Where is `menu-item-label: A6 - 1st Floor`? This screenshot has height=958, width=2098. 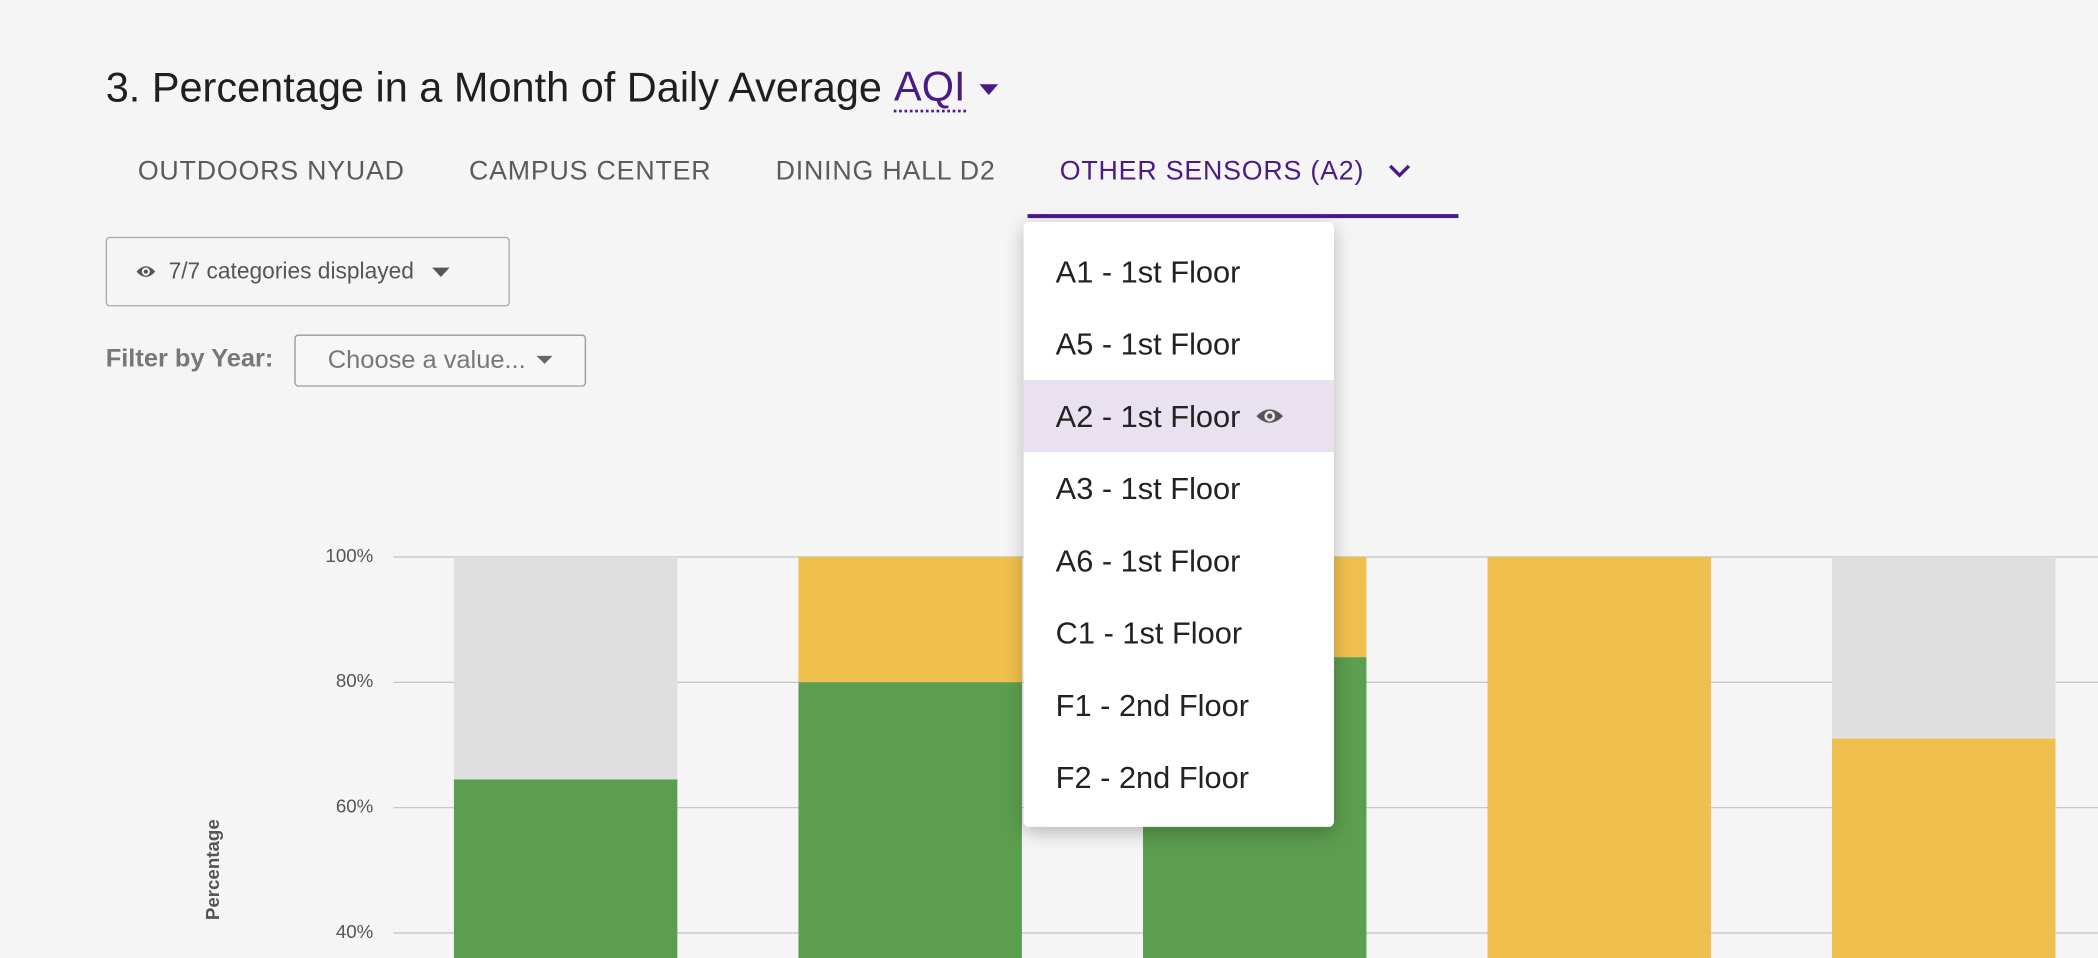 menu-item-label: A6 - 1st Floor is located at coordinates (1148, 560).